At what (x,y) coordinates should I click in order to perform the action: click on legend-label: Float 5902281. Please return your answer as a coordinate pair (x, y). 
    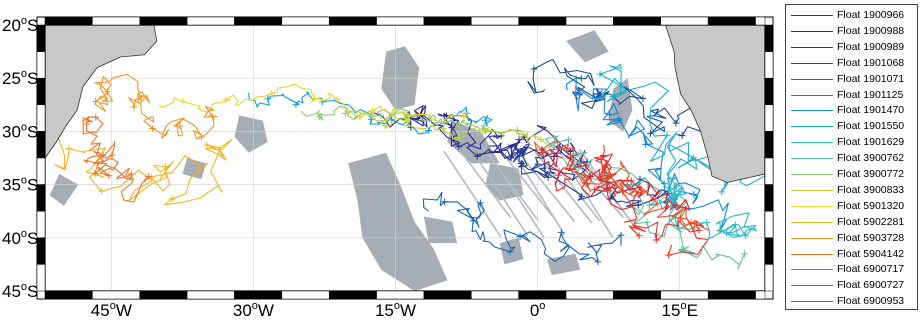
    Looking at the image, I should click on (871, 221).